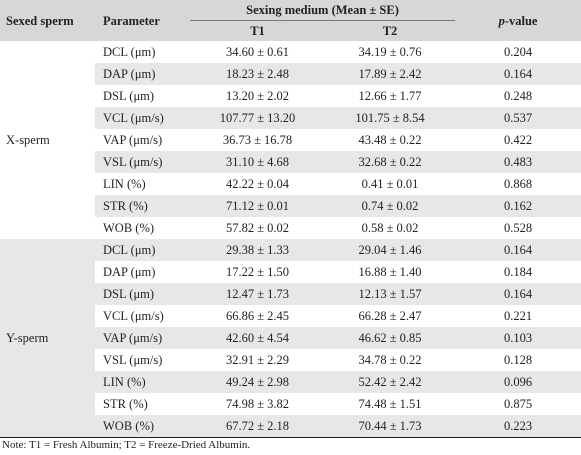 The width and height of the screenshot is (581, 455). What do you see at coordinates (257, 228) in the screenshot?
I see `t1-value-cell: 57.82 ± 0.02` at bounding box center [257, 228].